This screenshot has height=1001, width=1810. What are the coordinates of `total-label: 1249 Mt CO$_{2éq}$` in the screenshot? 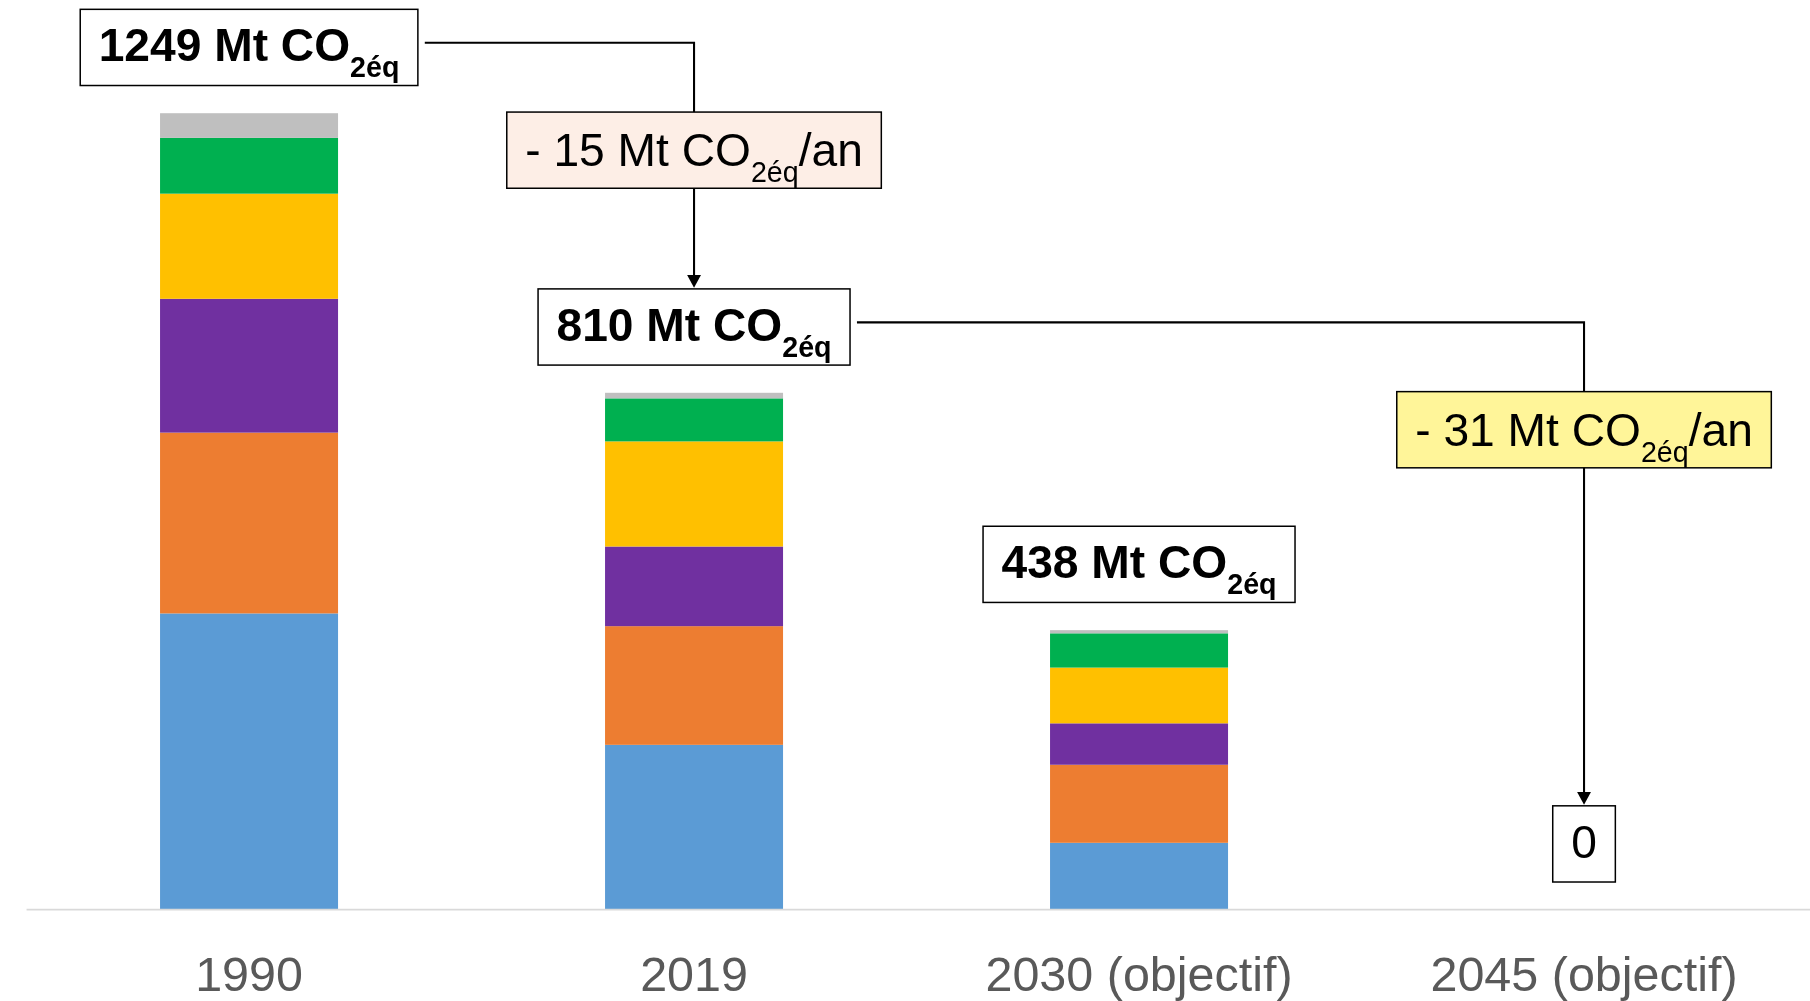 It's located at (249, 51).